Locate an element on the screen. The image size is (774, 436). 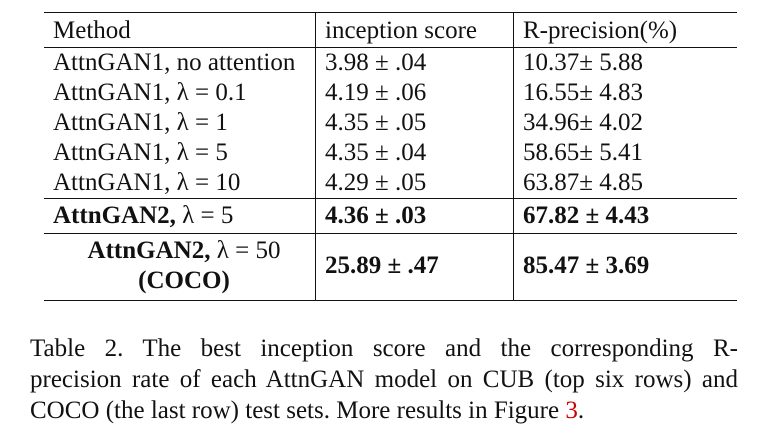
cell-r-precision: 10.37± 5.88 is located at coordinates (625, 62).